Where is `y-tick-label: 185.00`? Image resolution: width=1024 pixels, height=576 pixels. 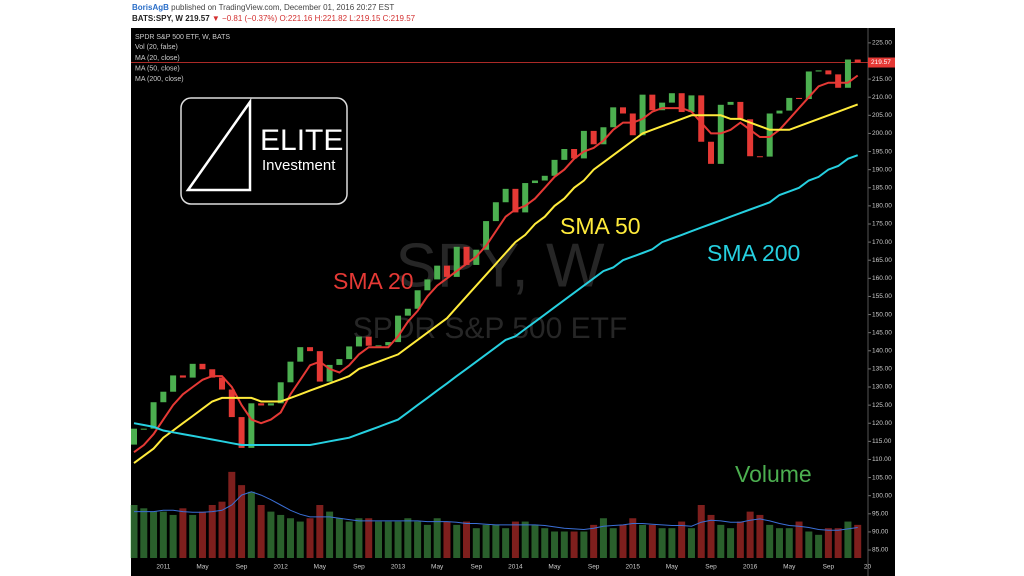 y-tick-label: 185.00 is located at coordinates (882, 187).